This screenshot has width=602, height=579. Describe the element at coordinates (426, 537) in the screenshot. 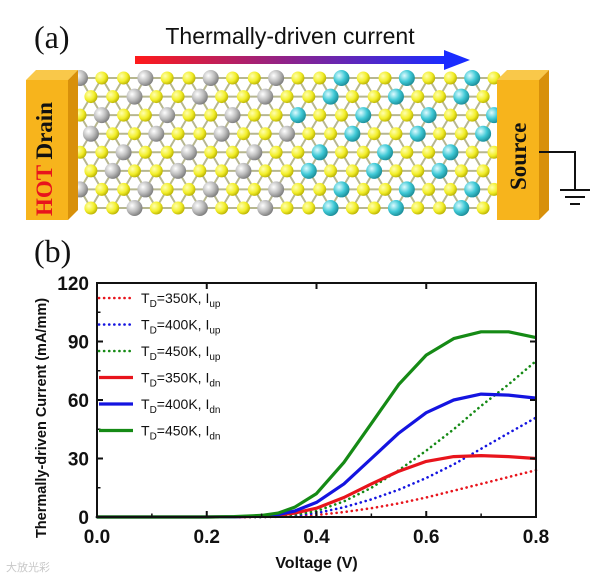

I see `x-tick-label: 0.6` at that location.